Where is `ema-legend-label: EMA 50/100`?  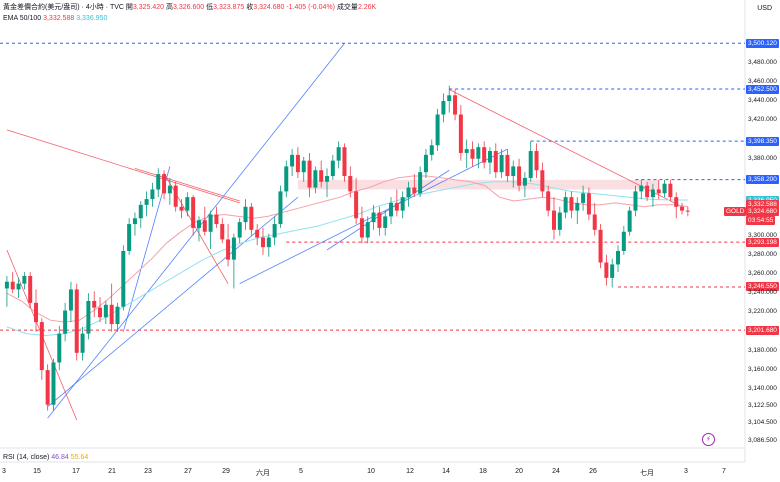
ema-legend-label: EMA 50/100 is located at coordinates (22, 18).